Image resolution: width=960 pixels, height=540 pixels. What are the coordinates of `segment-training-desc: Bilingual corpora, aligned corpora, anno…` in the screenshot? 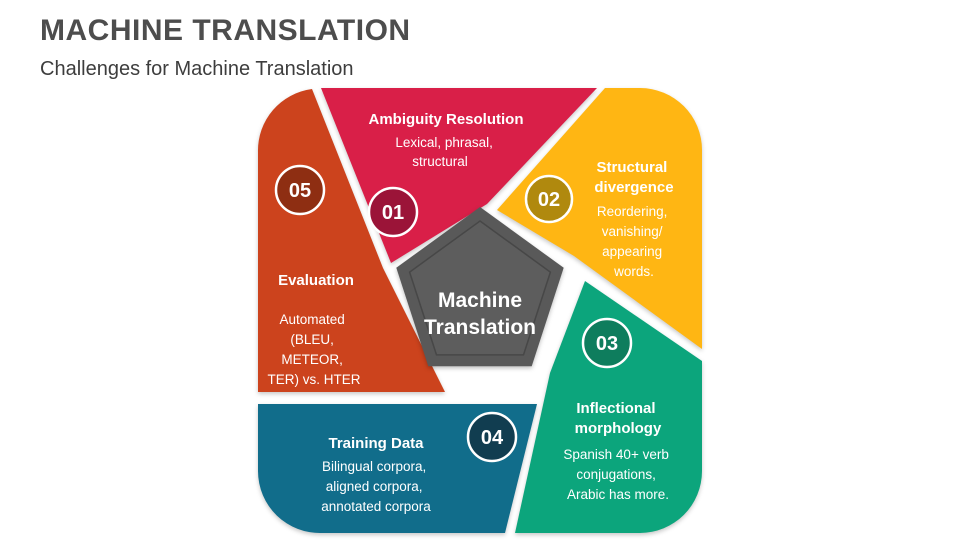 It's located at (376, 486).